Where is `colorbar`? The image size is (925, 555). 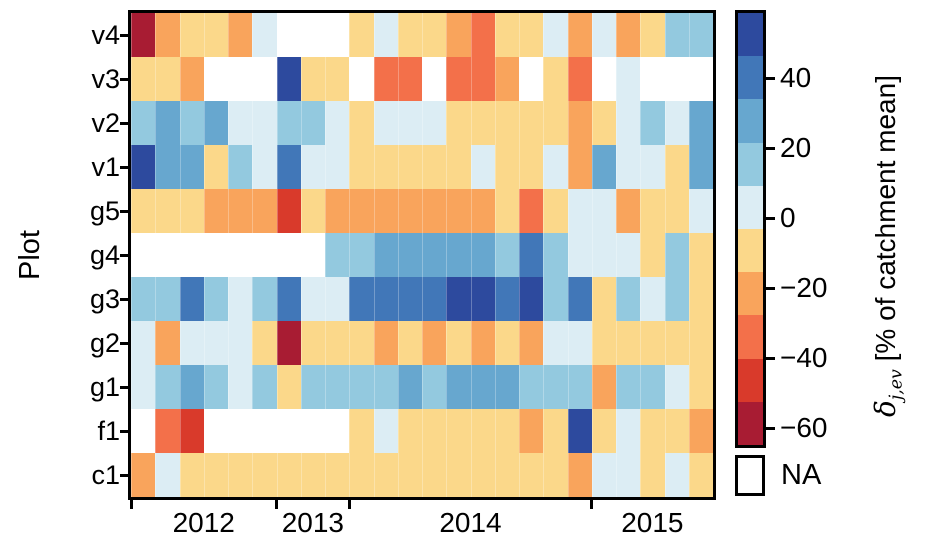
colorbar is located at coordinates (750, 229).